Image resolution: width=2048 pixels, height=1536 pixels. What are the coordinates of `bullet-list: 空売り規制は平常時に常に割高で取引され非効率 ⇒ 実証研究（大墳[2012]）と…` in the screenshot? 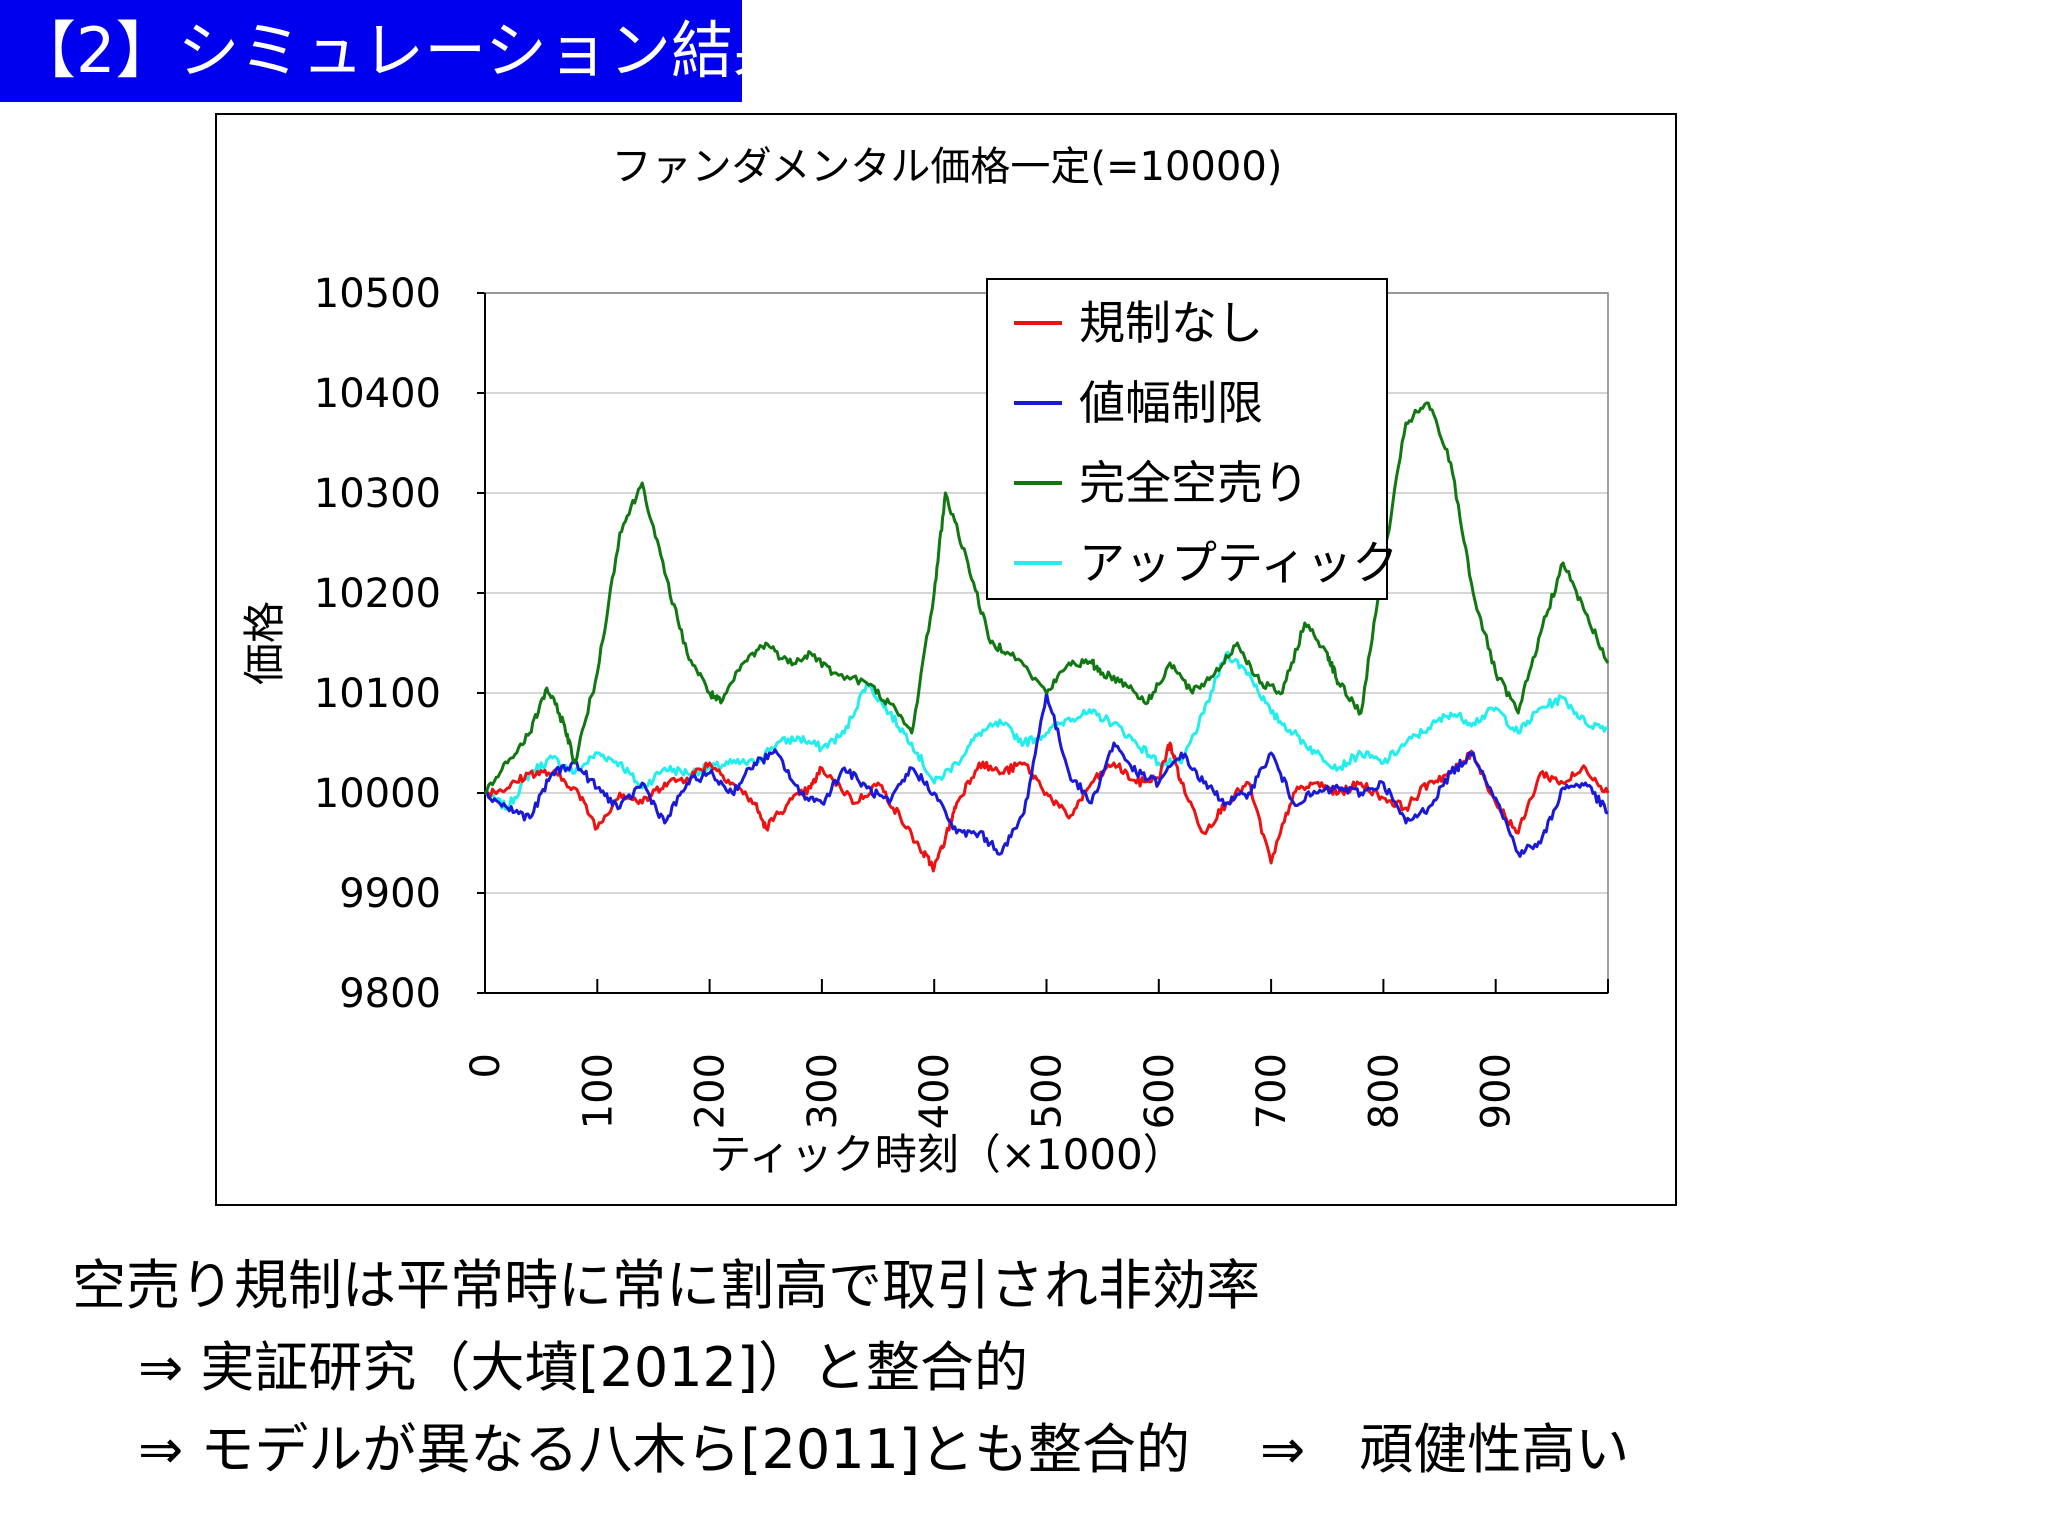 It's located at (850, 1368).